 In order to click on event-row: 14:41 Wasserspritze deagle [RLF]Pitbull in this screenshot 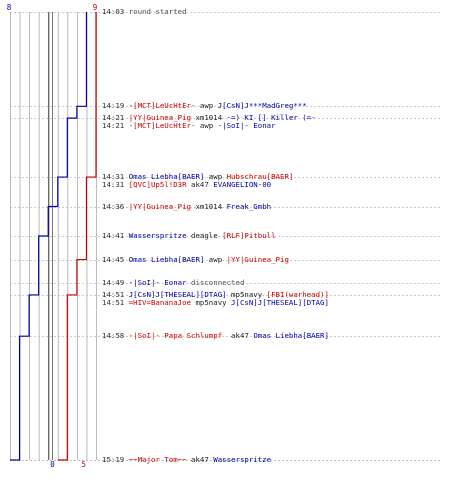, I will do `click(189, 236)`.